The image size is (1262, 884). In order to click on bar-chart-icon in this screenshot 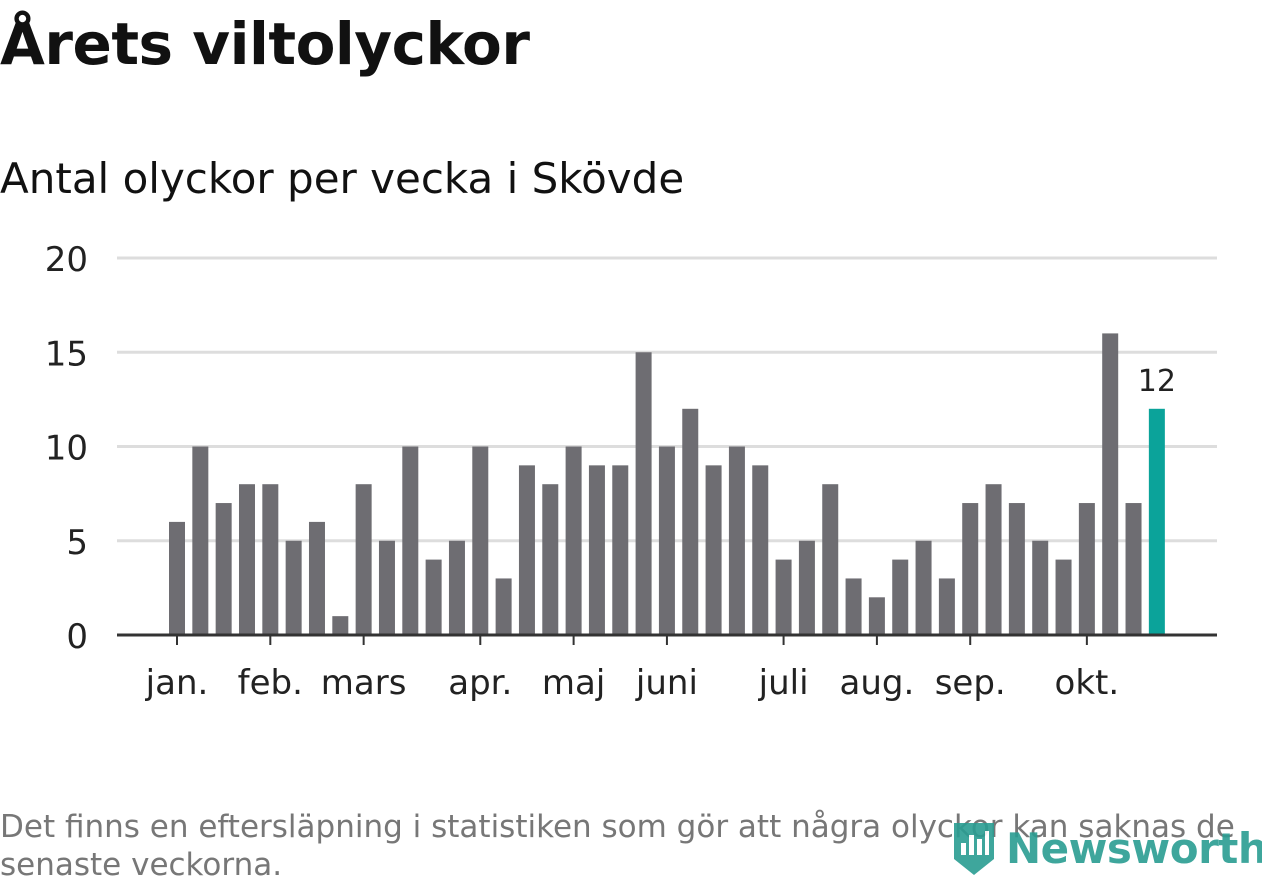, I will do `click(974, 849)`.